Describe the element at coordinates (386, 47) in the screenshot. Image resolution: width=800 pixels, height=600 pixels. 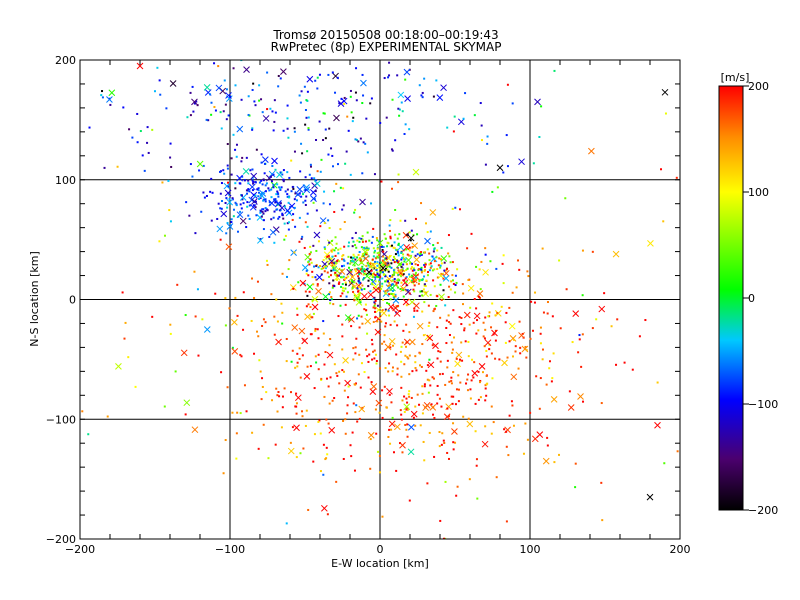
I see `chart-subtitle: RwPretec (8p) EXPERIMENTAL SKYMAP` at that location.